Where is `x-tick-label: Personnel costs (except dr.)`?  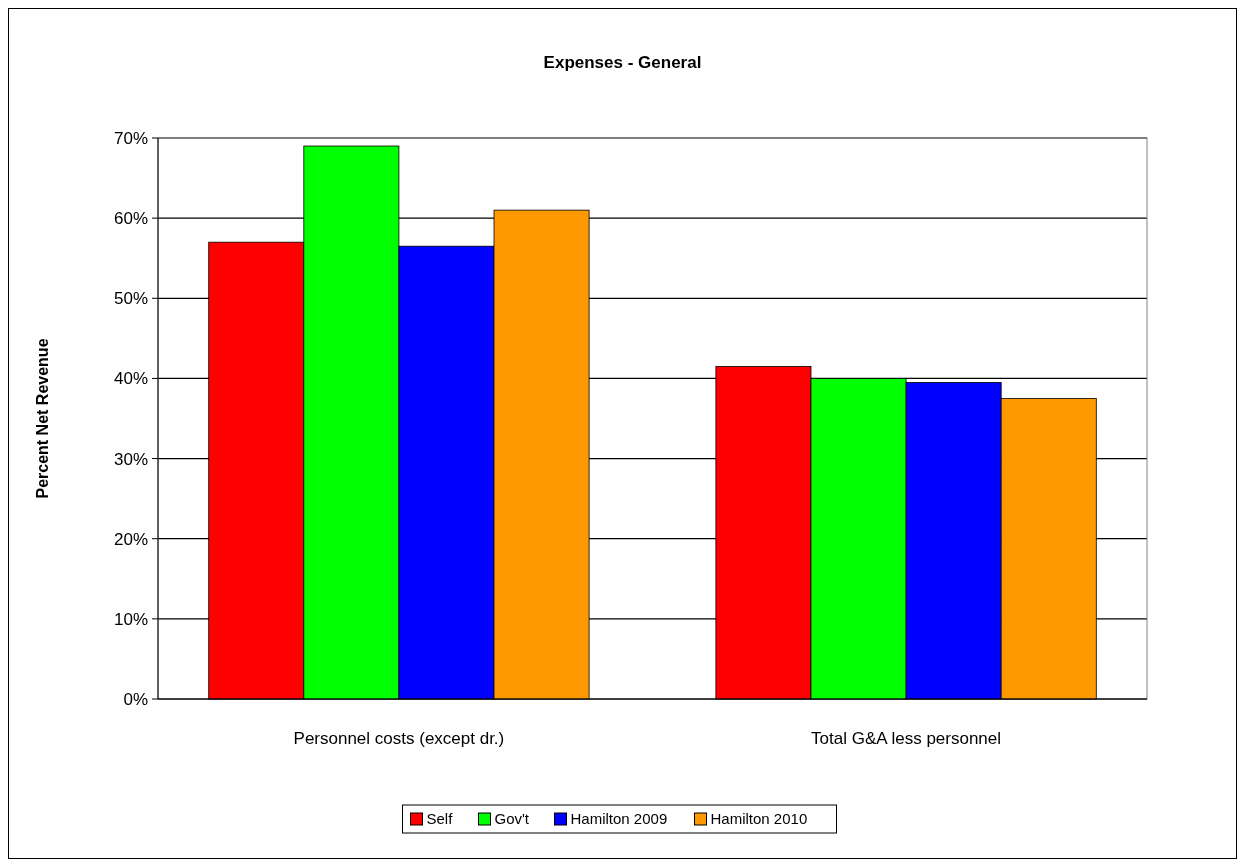 x-tick-label: Personnel costs (except dr.) is located at coordinates (399, 738).